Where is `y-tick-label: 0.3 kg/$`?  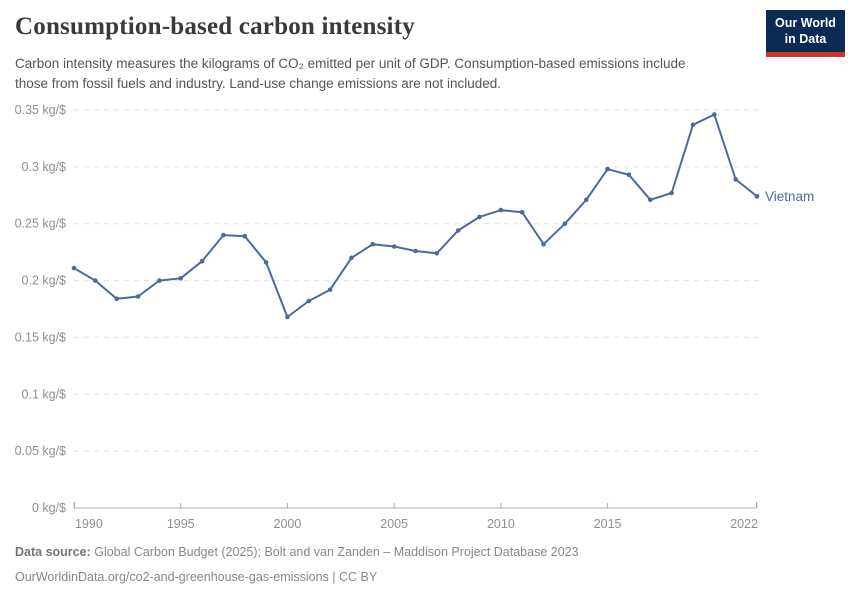
y-tick-label: 0.3 kg/$ is located at coordinates (44, 167).